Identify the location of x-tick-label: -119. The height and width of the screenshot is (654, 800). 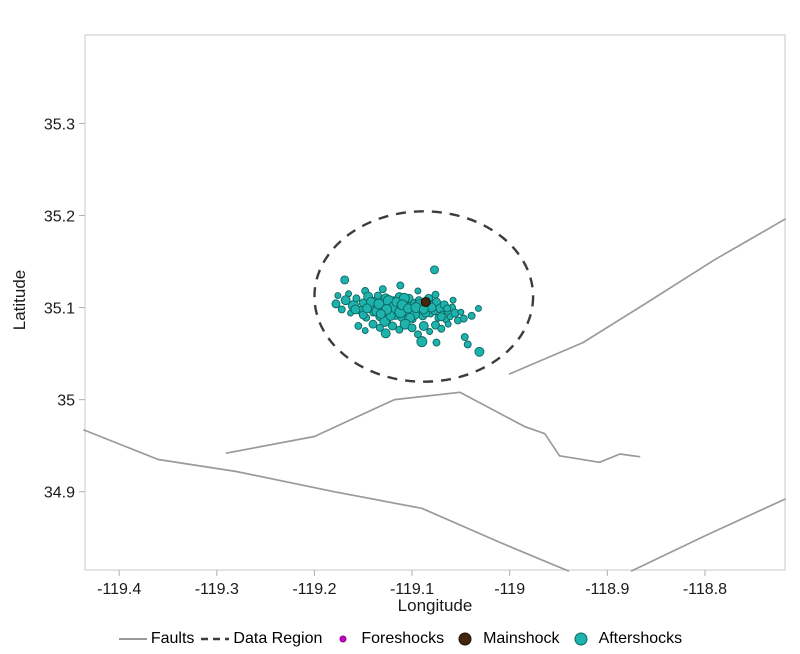
(509, 589).